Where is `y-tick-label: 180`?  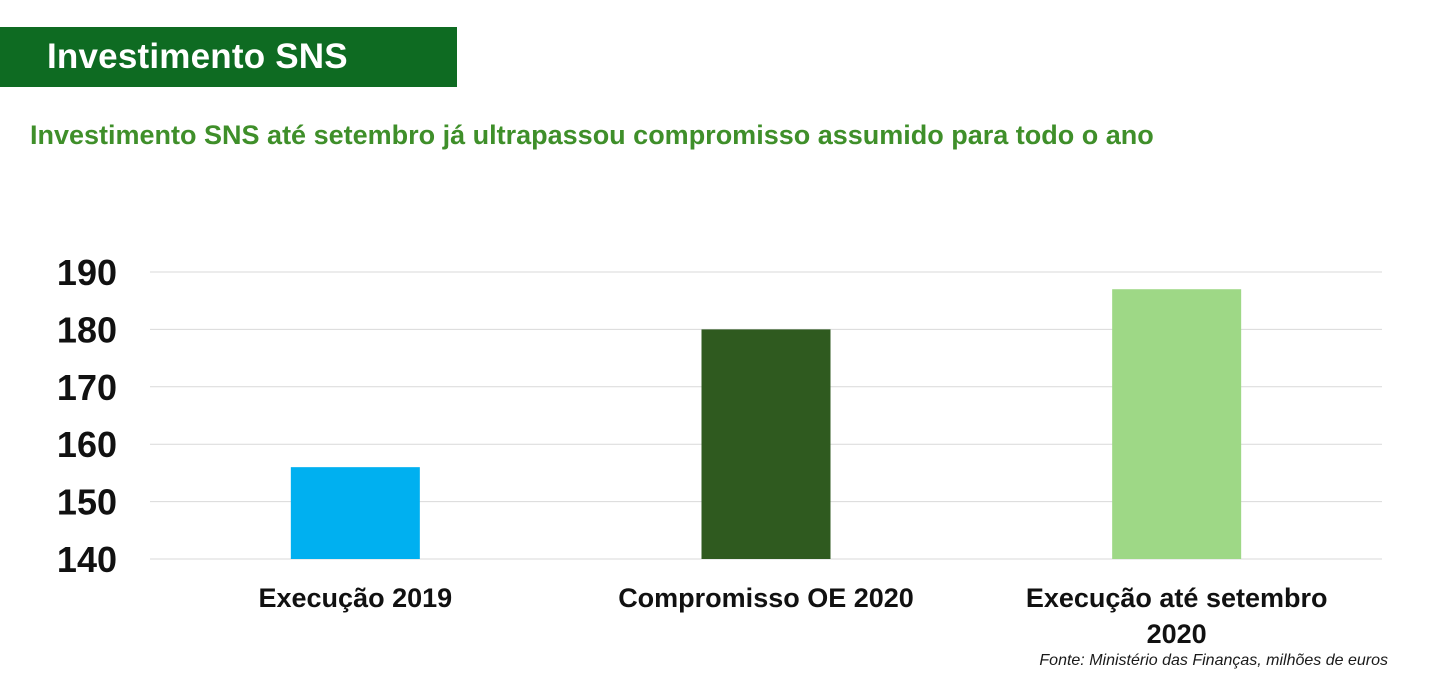 y-tick-label: 180 is located at coordinates (87, 329).